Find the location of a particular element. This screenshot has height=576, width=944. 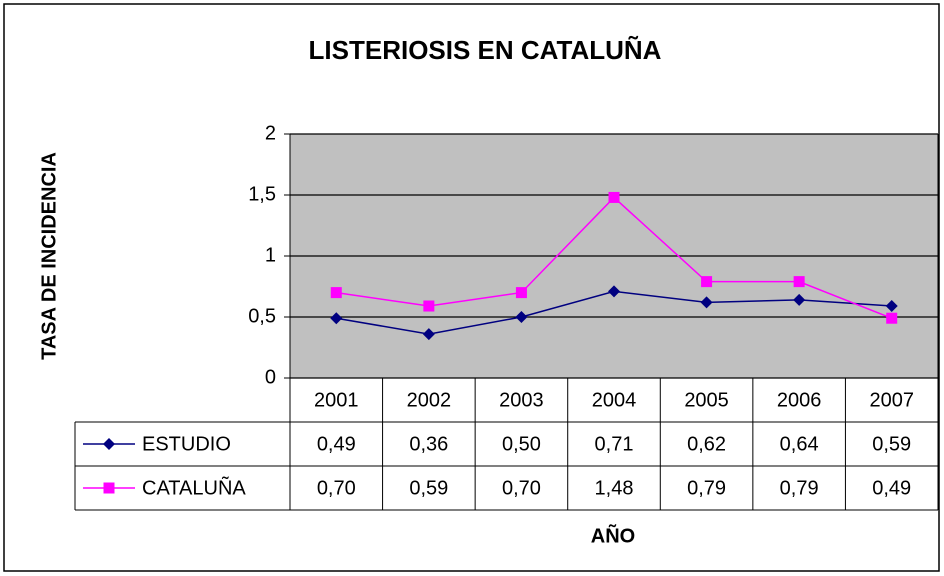

legend-label: CATALUÑA is located at coordinates (194, 487).